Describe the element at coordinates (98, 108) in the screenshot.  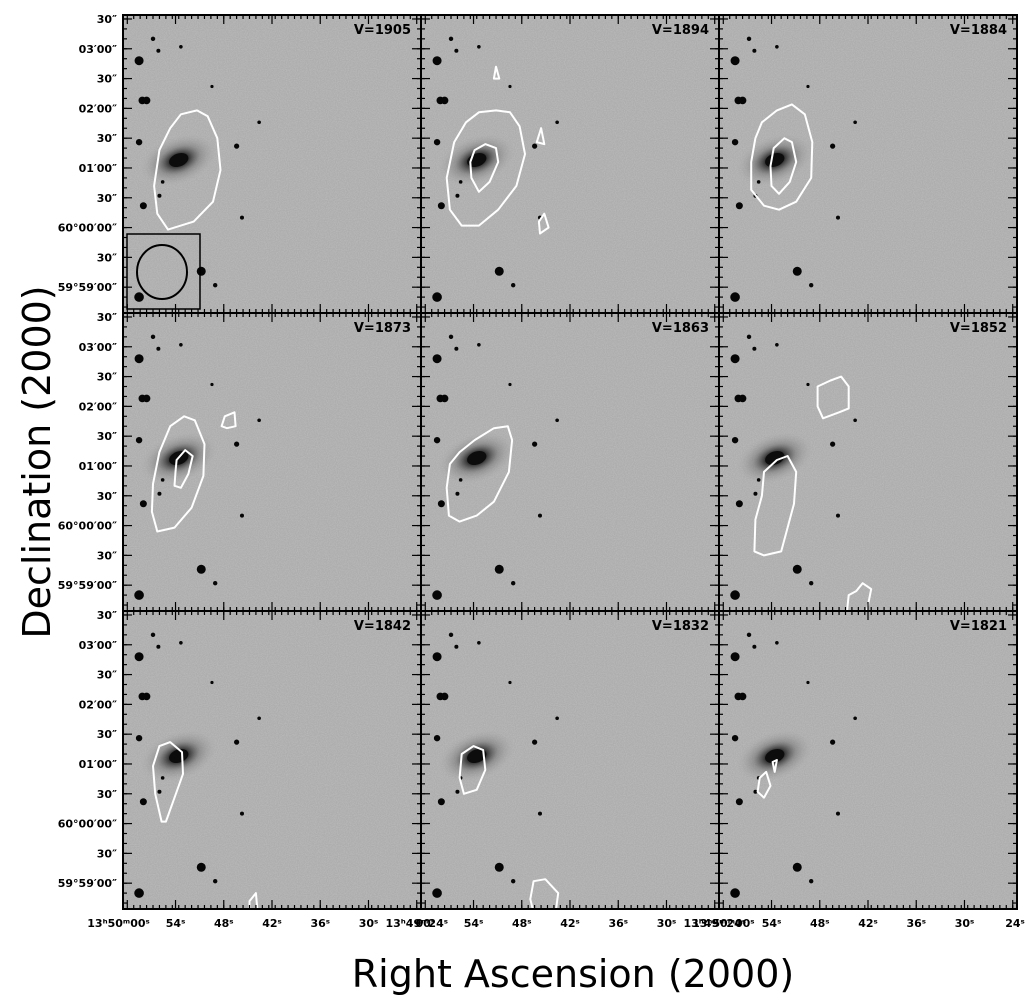
I see `y-tick-label: 02′00″` at that location.